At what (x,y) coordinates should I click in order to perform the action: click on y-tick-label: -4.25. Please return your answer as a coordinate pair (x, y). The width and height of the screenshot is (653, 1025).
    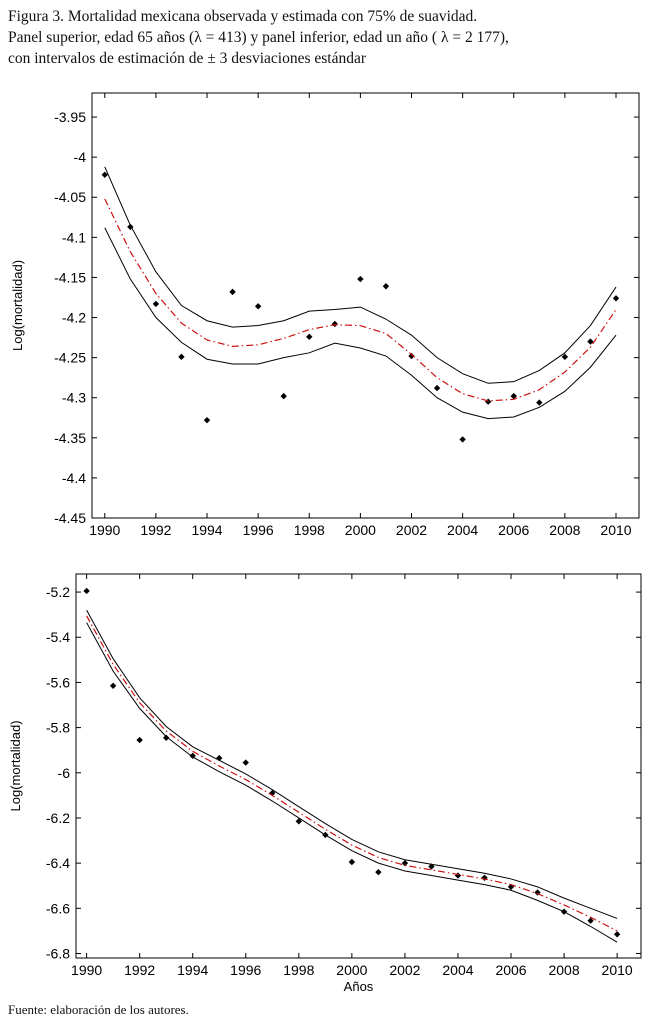
    Looking at the image, I should click on (70, 358).